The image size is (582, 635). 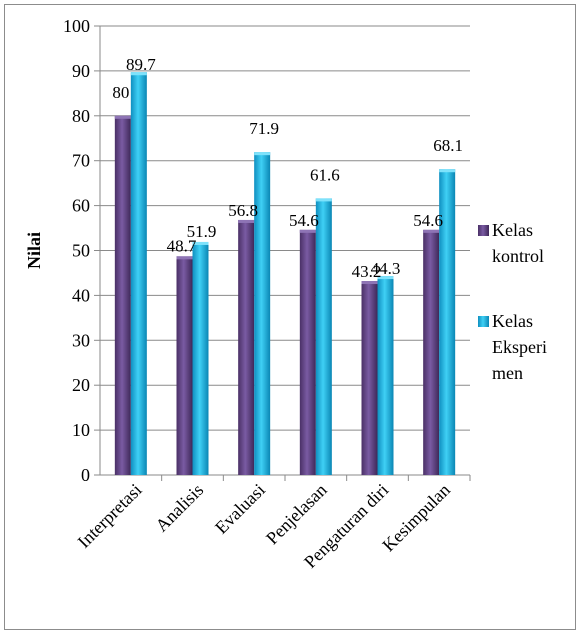 I want to click on legend-label: men, so click(x=507, y=373).